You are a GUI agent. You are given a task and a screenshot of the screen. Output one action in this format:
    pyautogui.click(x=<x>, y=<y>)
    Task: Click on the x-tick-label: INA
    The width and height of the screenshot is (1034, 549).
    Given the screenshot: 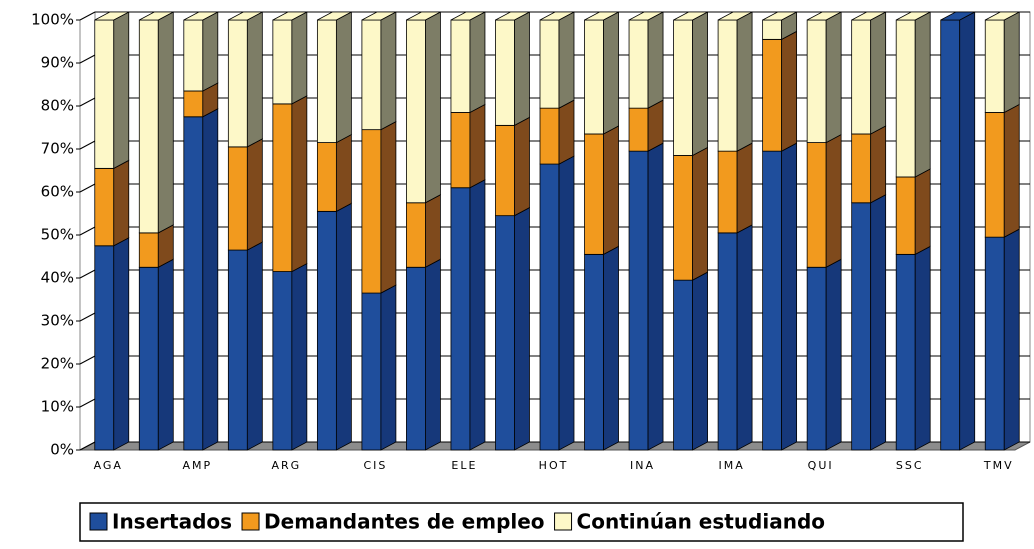 What is the action you would take?
    pyautogui.click(x=642, y=465)
    